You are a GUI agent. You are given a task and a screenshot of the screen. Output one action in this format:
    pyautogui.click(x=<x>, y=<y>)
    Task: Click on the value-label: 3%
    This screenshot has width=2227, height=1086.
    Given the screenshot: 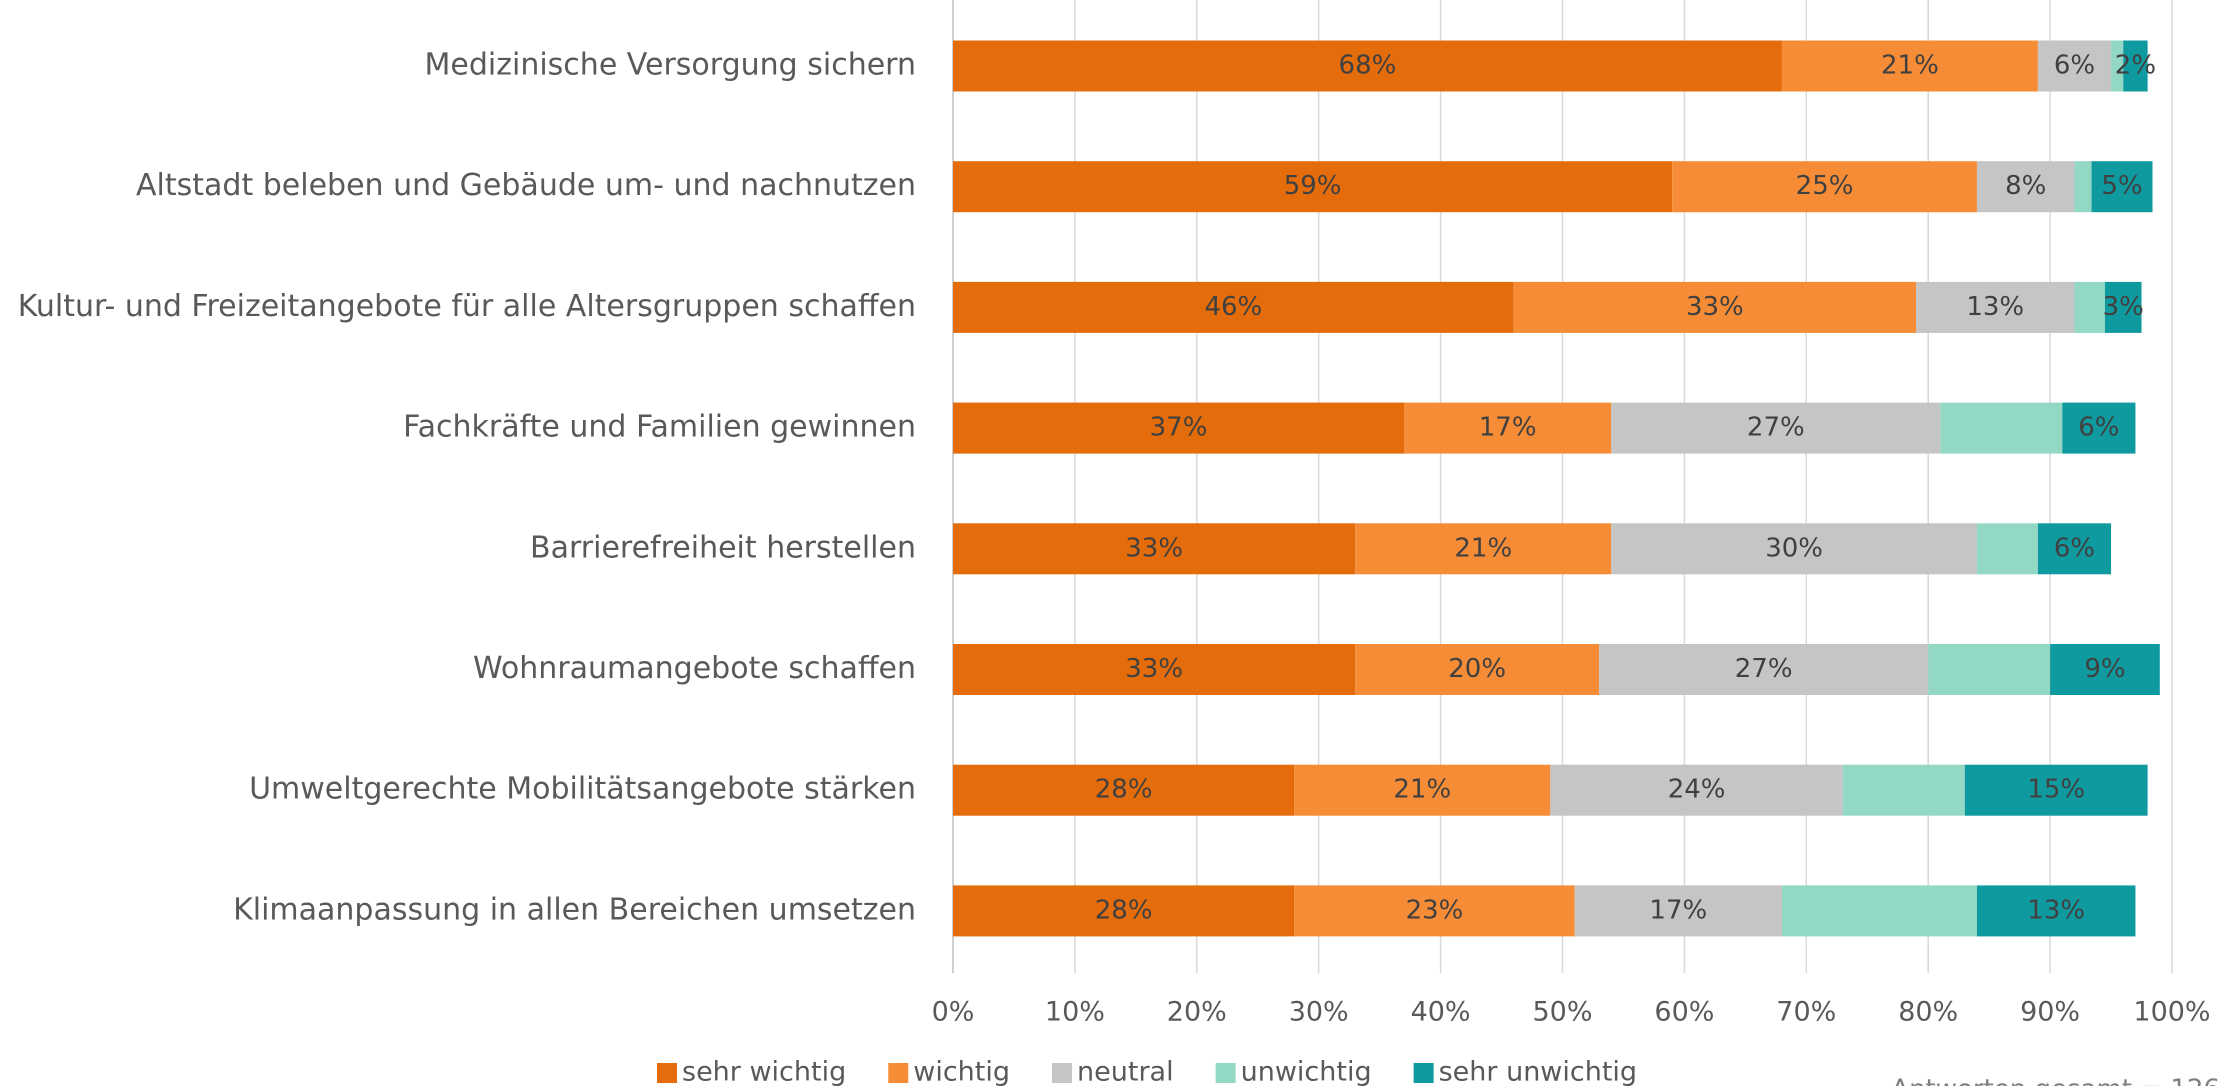 What is the action you would take?
    pyautogui.click(x=2123, y=307)
    